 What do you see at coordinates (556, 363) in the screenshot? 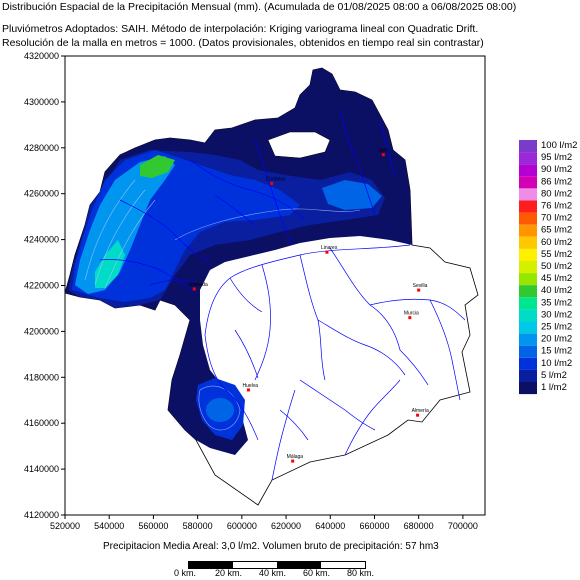
I see `legend-label: 10 l/m2` at bounding box center [556, 363].